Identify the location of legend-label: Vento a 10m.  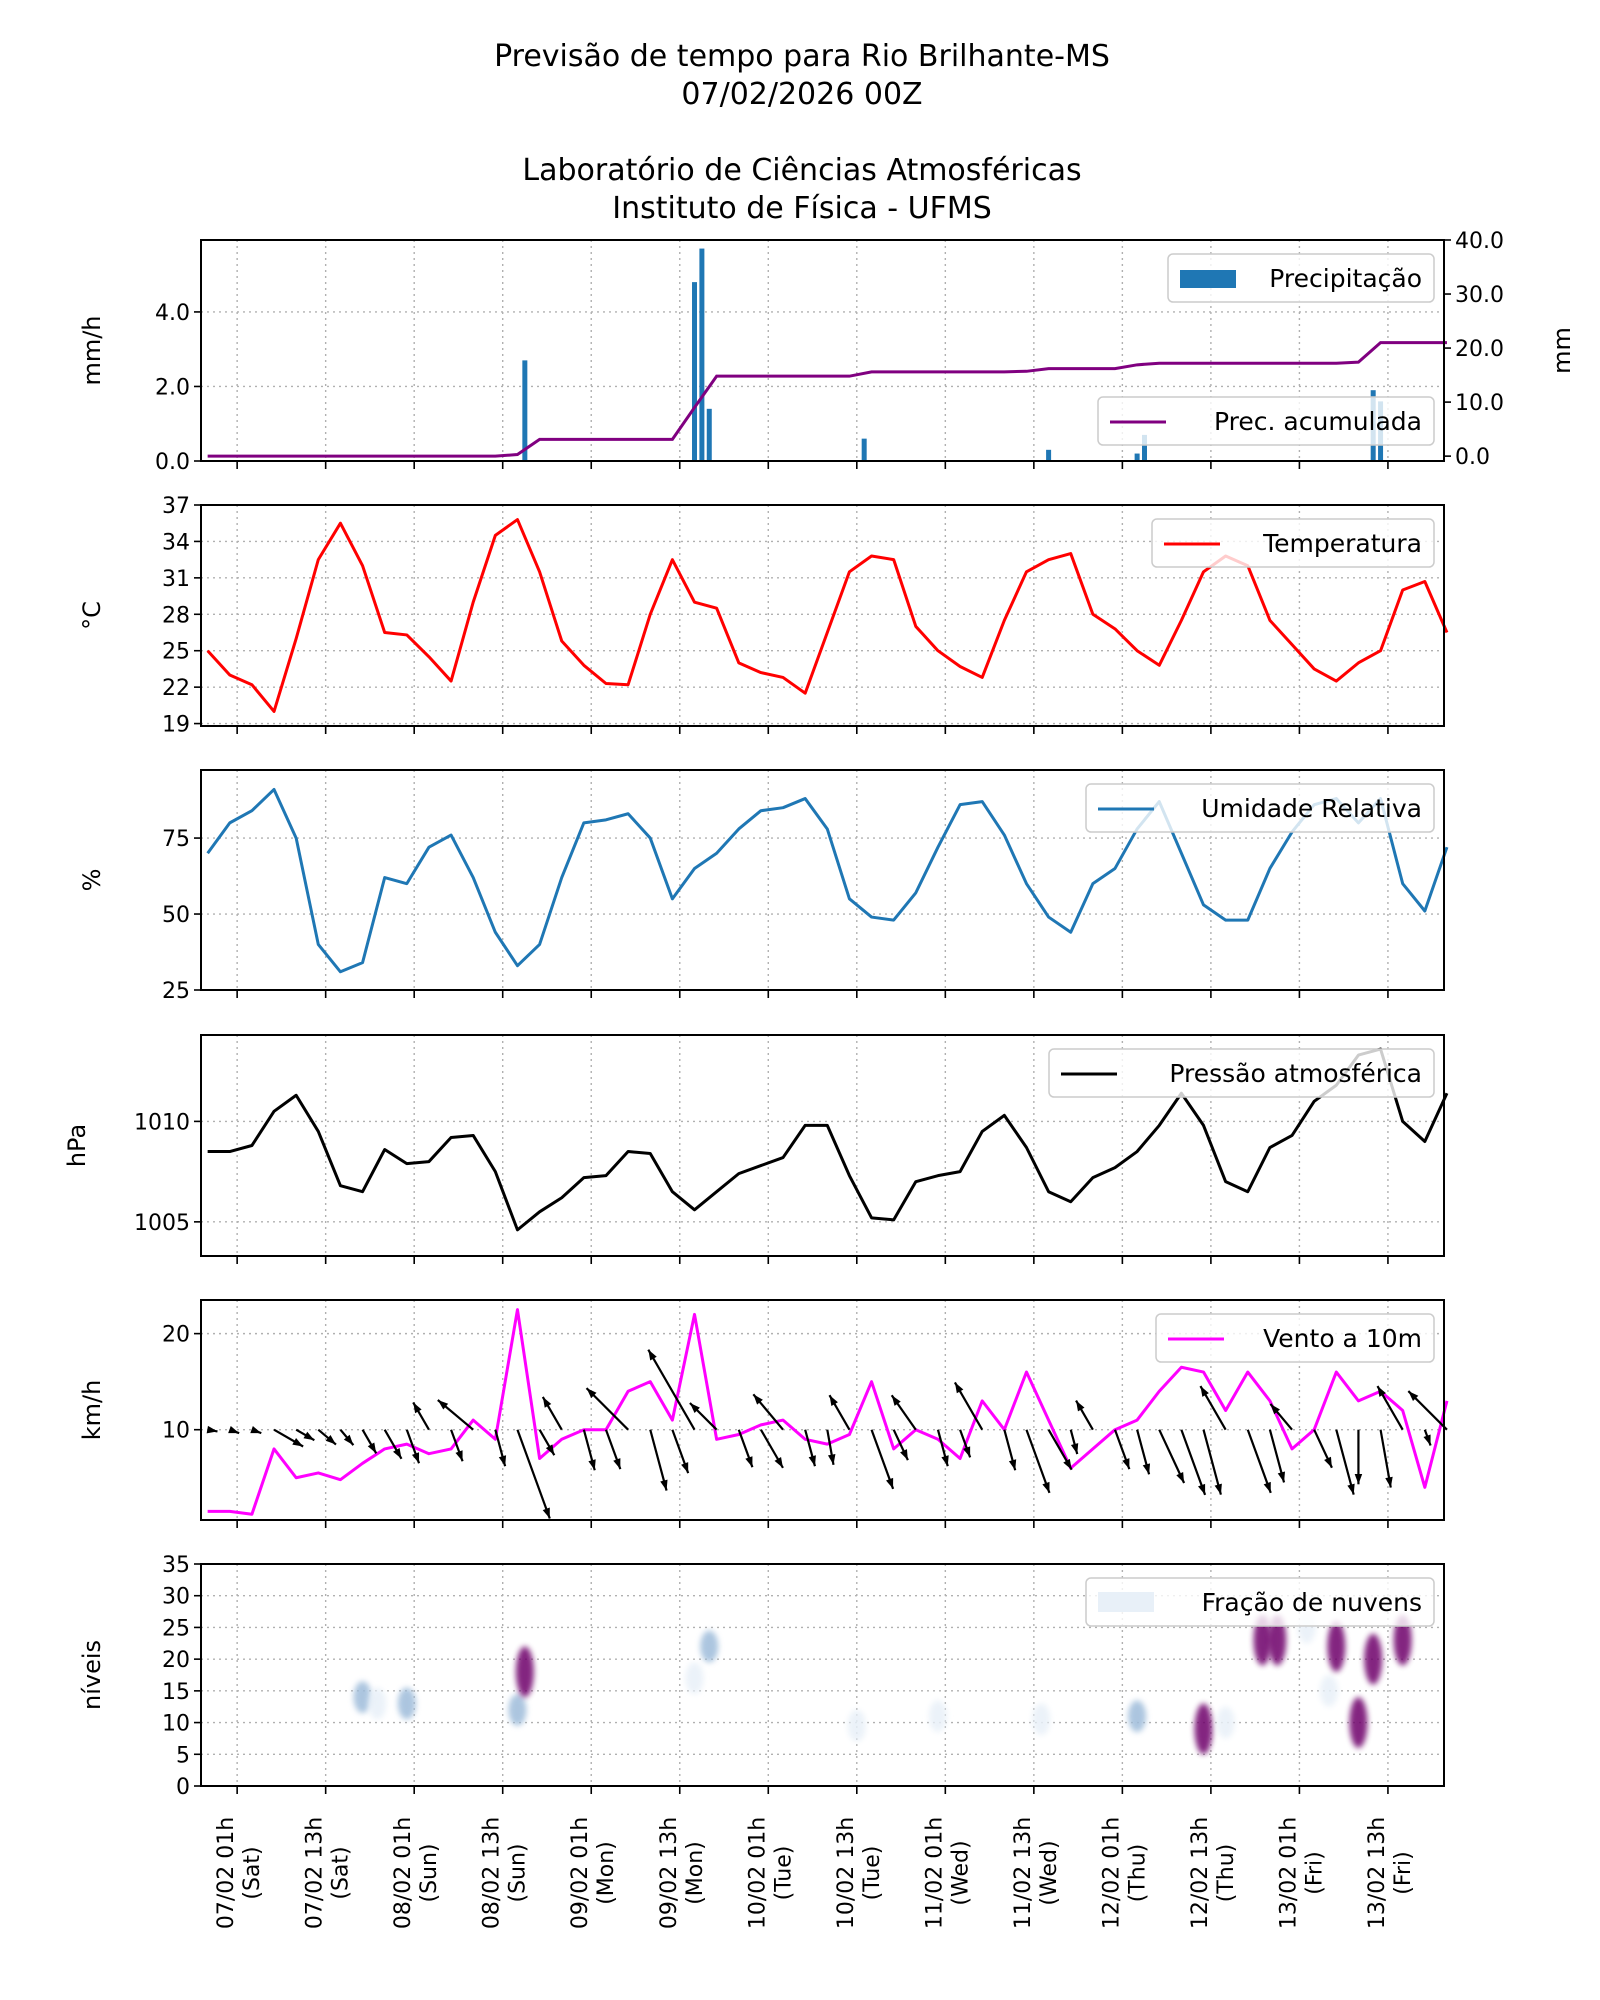
(1342, 1338).